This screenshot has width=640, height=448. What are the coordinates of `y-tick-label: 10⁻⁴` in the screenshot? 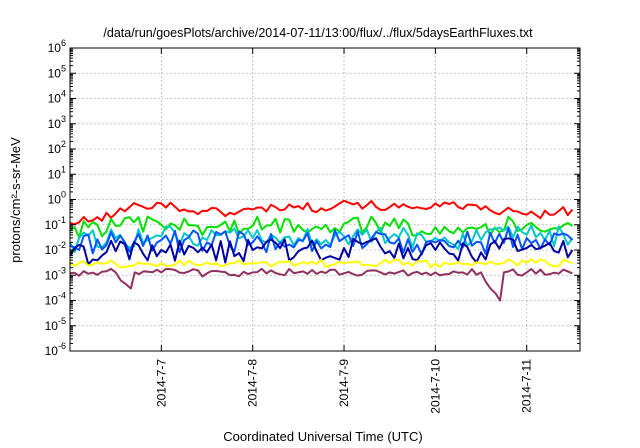 It's located at (55, 299).